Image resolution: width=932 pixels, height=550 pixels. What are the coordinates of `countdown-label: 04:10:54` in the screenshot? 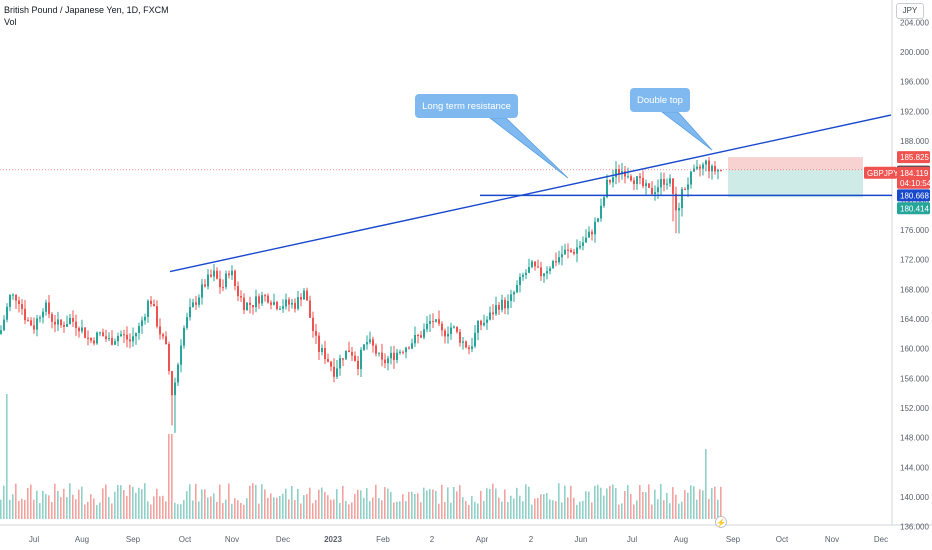 It's located at (916, 183).